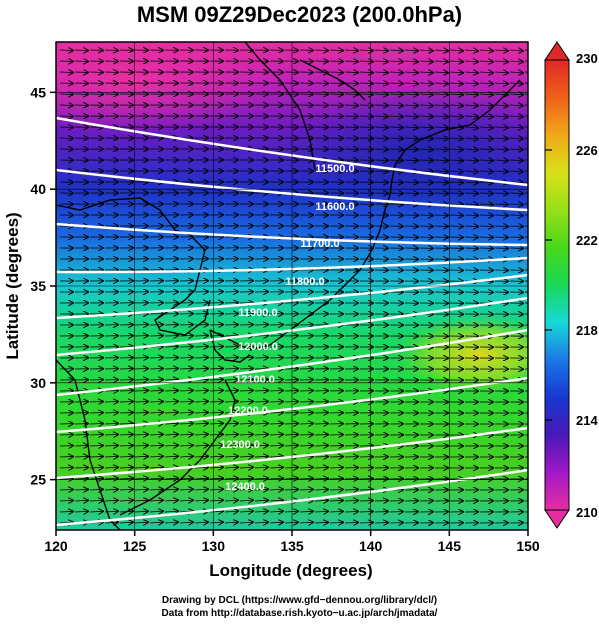 Image resolution: width=599 pixels, height=625 pixels. What do you see at coordinates (334, 207) in the screenshot?
I see `contour-label: 11600.0` at bounding box center [334, 207].